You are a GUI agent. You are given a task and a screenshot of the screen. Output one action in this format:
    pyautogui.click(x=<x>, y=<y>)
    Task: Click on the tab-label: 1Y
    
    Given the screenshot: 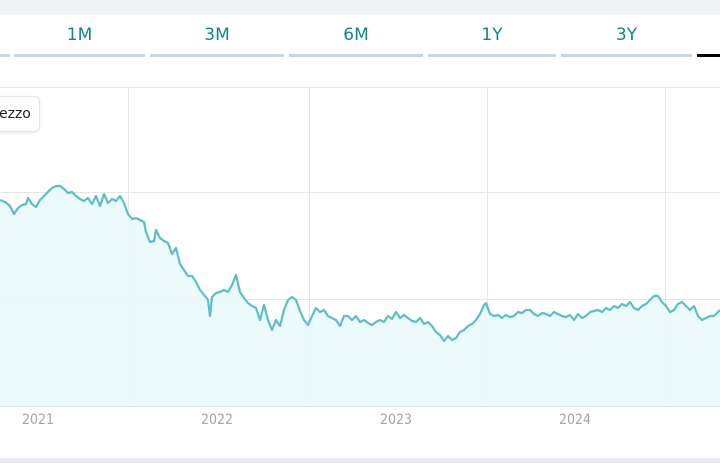 What is the action you would take?
    pyautogui.click(x=492, y=35)
    